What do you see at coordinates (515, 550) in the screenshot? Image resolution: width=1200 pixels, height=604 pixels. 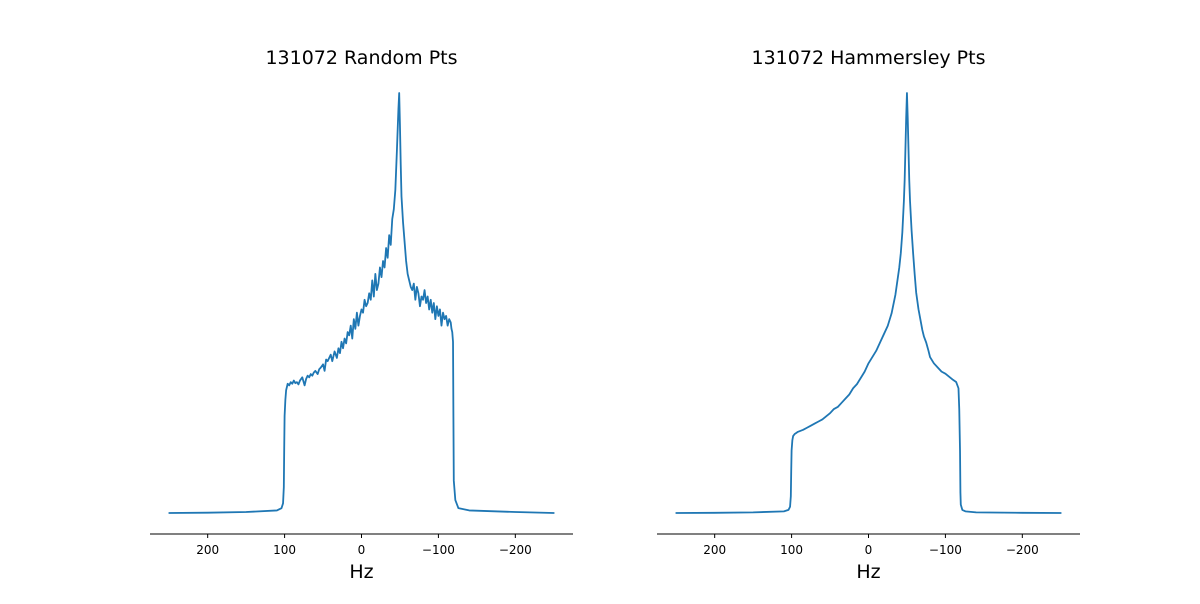 I see `left-x-tick-label: −200` at bounding box center [515, 550].